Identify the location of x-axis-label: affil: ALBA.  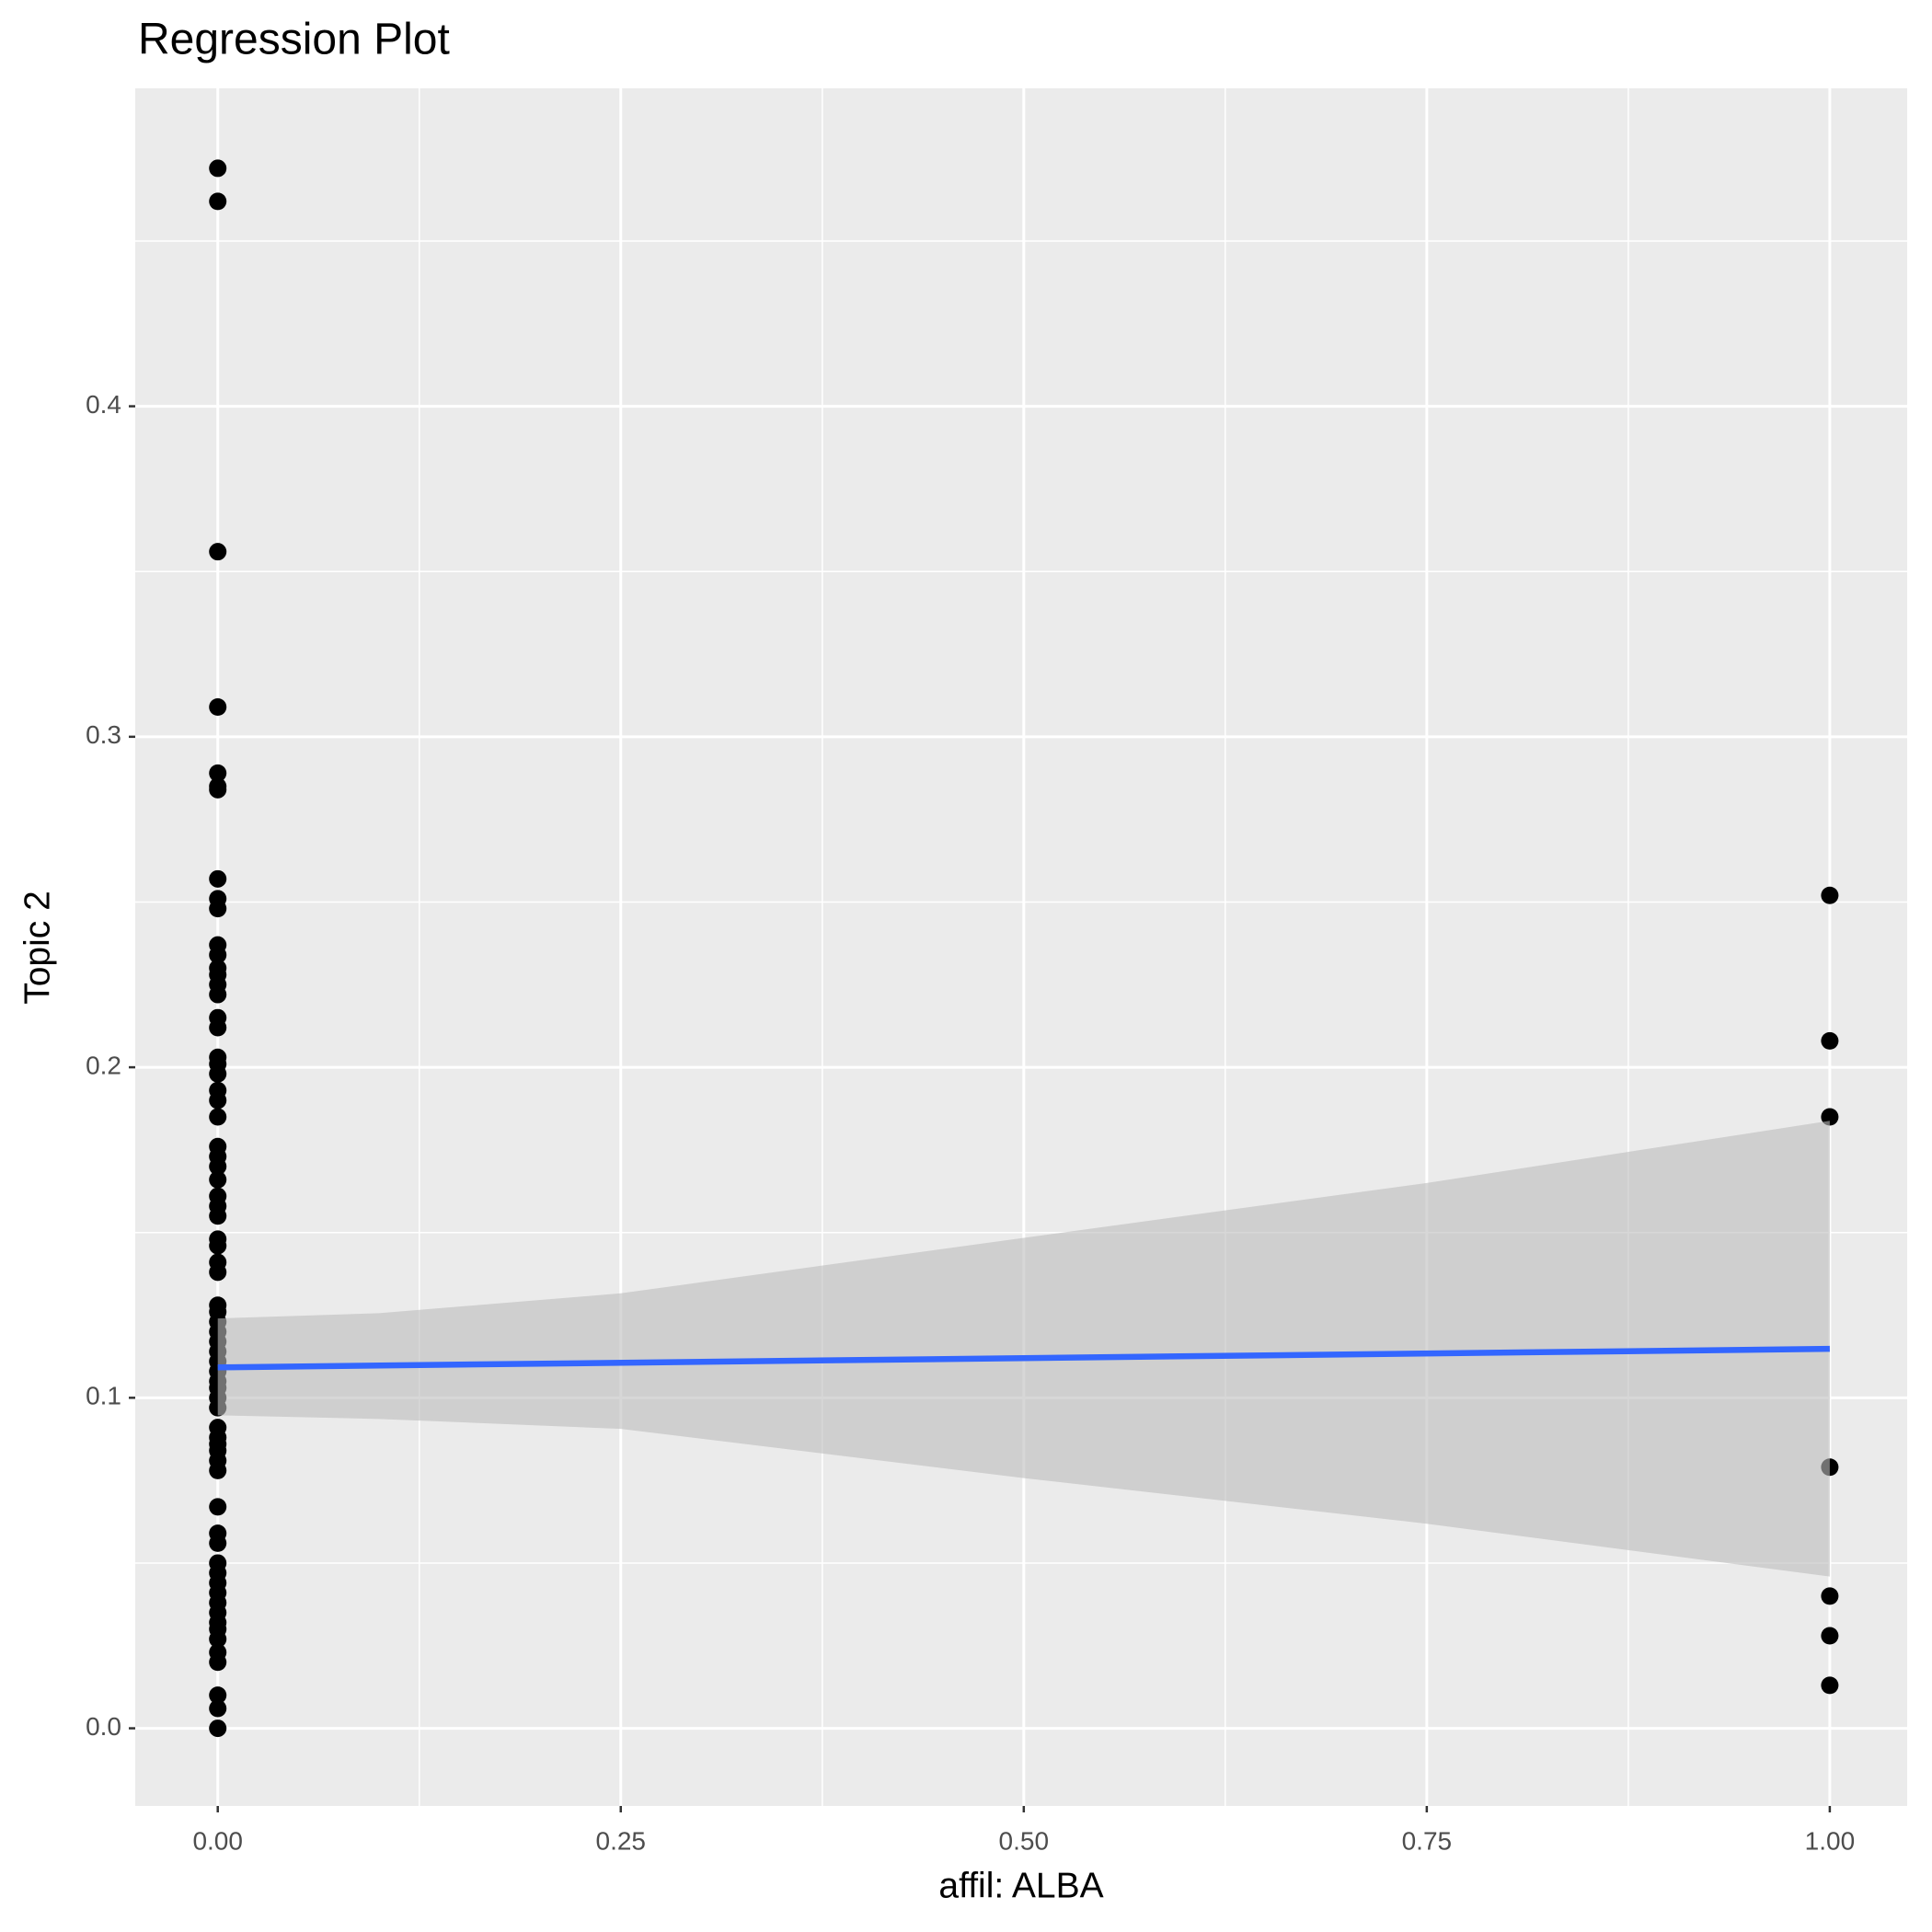
(1020, 1886).